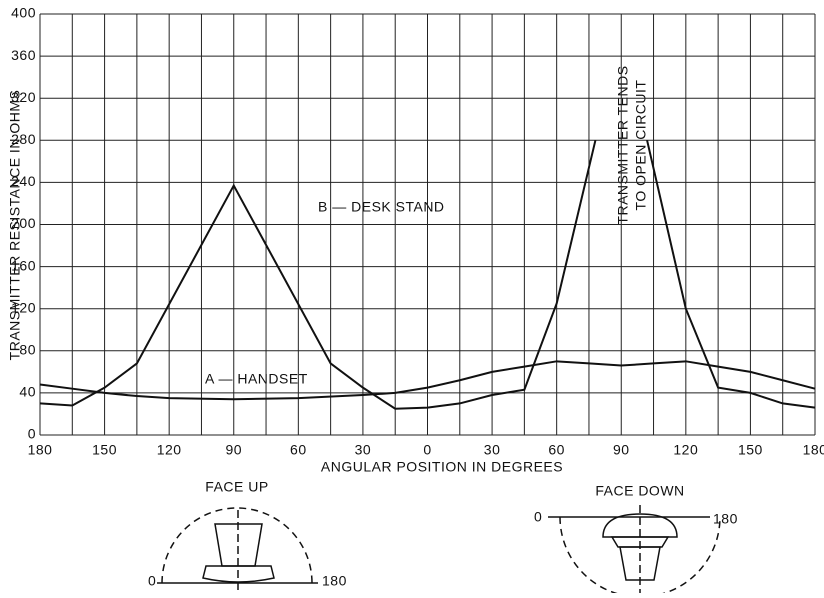 Image resolution: width=824 pixels, height=598 pixels. Describe the element at coordinates (27, 350) in the screenshot. I see `y-tick-label: 80` at that location.